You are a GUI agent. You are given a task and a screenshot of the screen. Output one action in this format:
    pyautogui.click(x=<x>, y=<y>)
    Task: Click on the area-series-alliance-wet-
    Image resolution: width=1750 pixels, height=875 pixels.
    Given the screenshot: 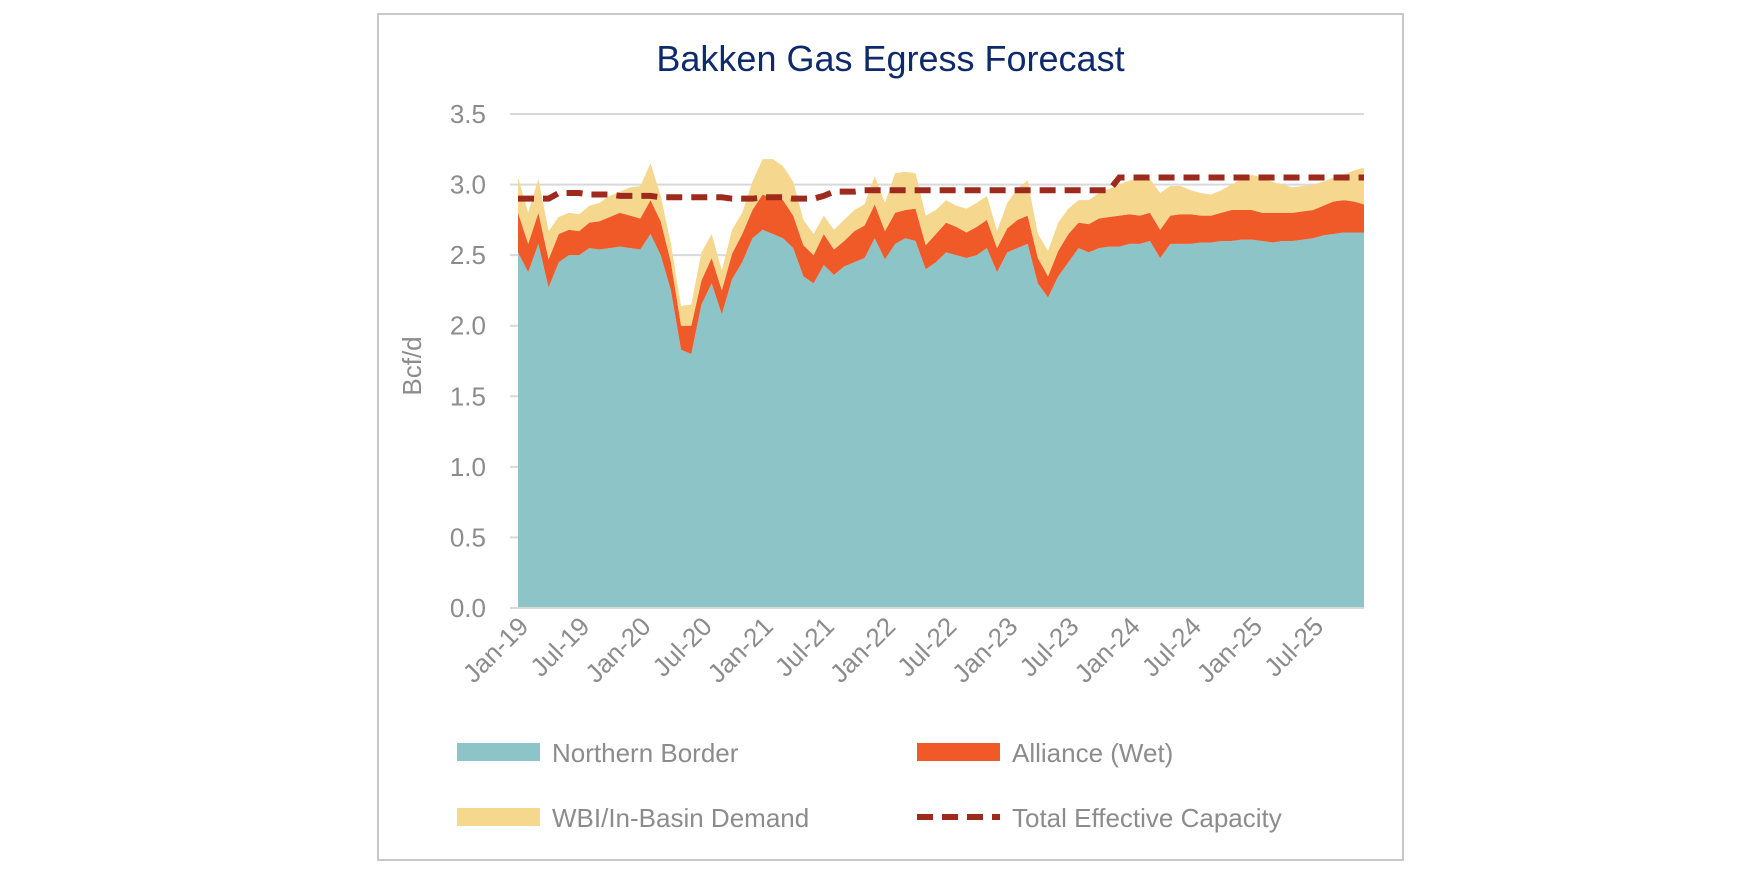 What is the action you would take?
    pyautogui.click(x=941, y=274)
    